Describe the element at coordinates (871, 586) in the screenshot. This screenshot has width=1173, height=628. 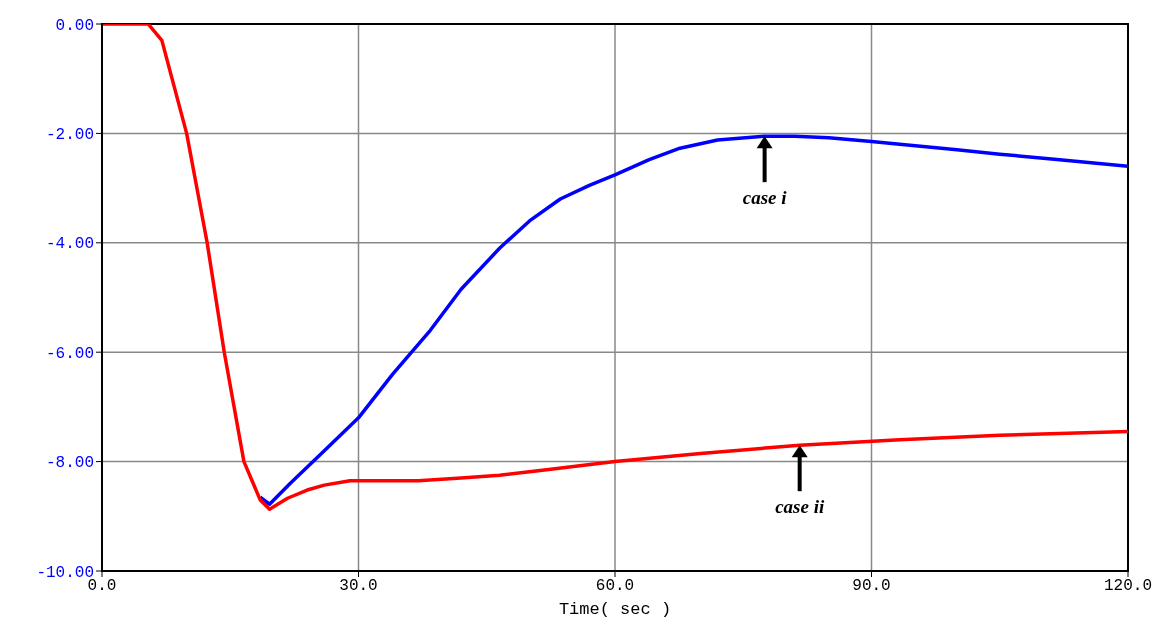
I see `x-tick-label: 90.0` at that location.